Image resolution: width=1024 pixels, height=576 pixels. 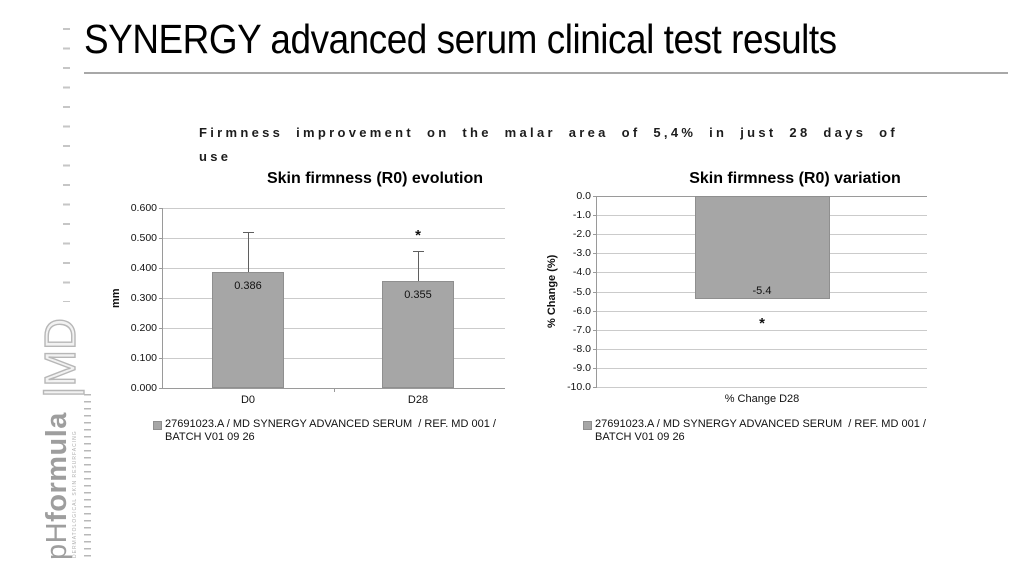 I want to click on md-logo: |MD, so click(x=60, y=357).